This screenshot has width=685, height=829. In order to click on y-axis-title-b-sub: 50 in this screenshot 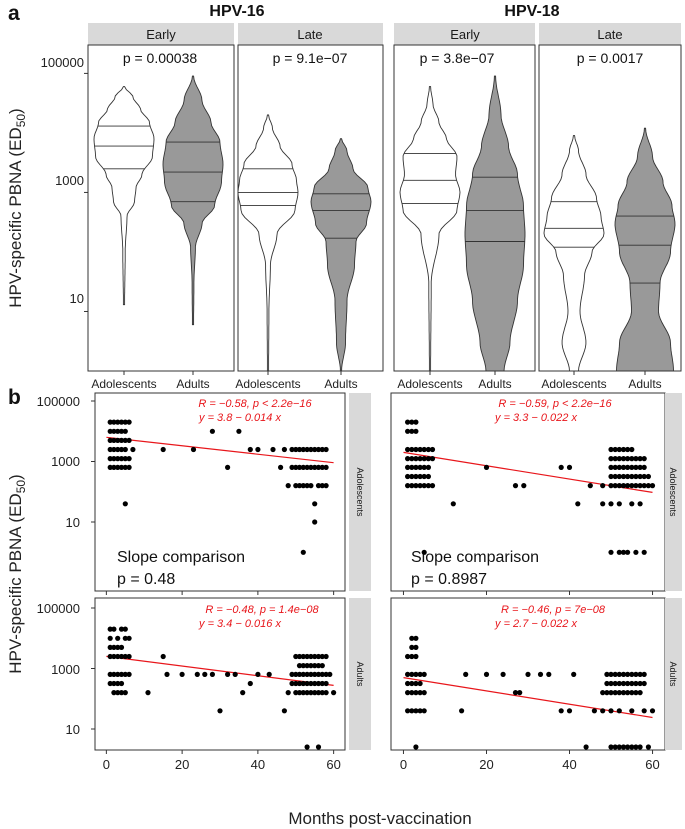, I will do `click(21, 487)`.